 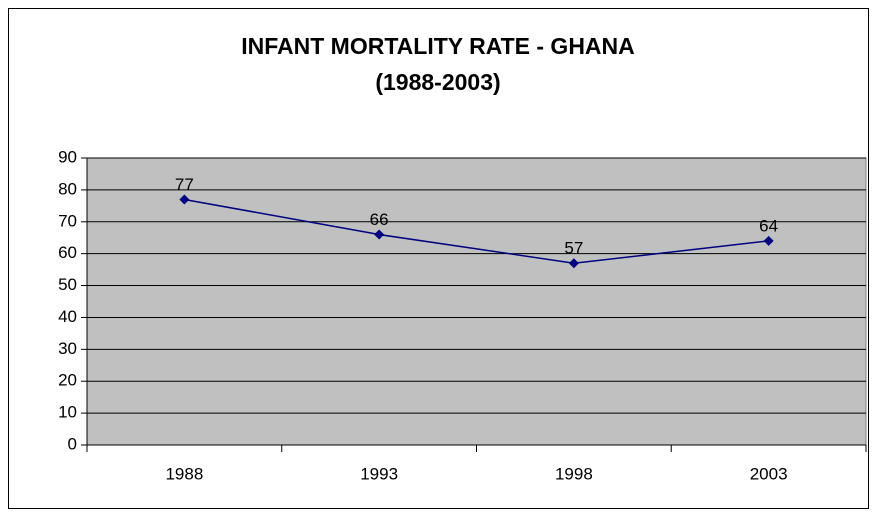 What do you see at coordinates (438, 46) in the screenshot?
I see `chart-title: INFANT MORTALITY RATE - GHANA` at bounding box center [438, 46].